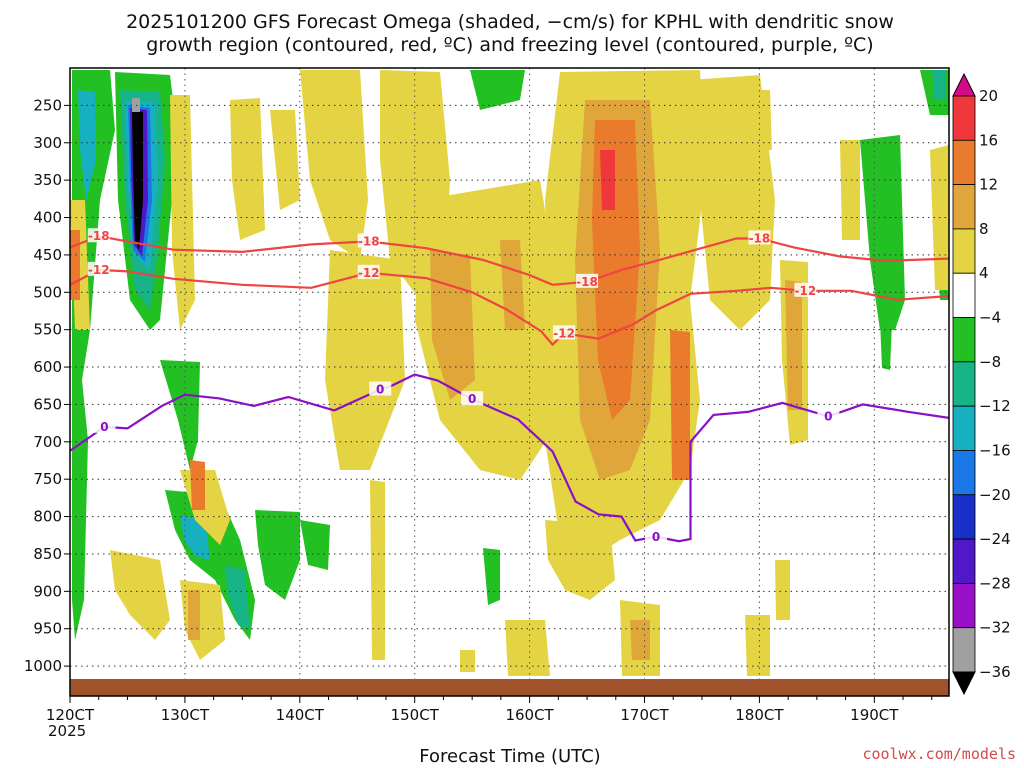  I want to click on colorbar-legend: 20 16 12 8 4 −4 −8 −12 −16 −20 −24 −28 −32 −36, so click(981, 384).